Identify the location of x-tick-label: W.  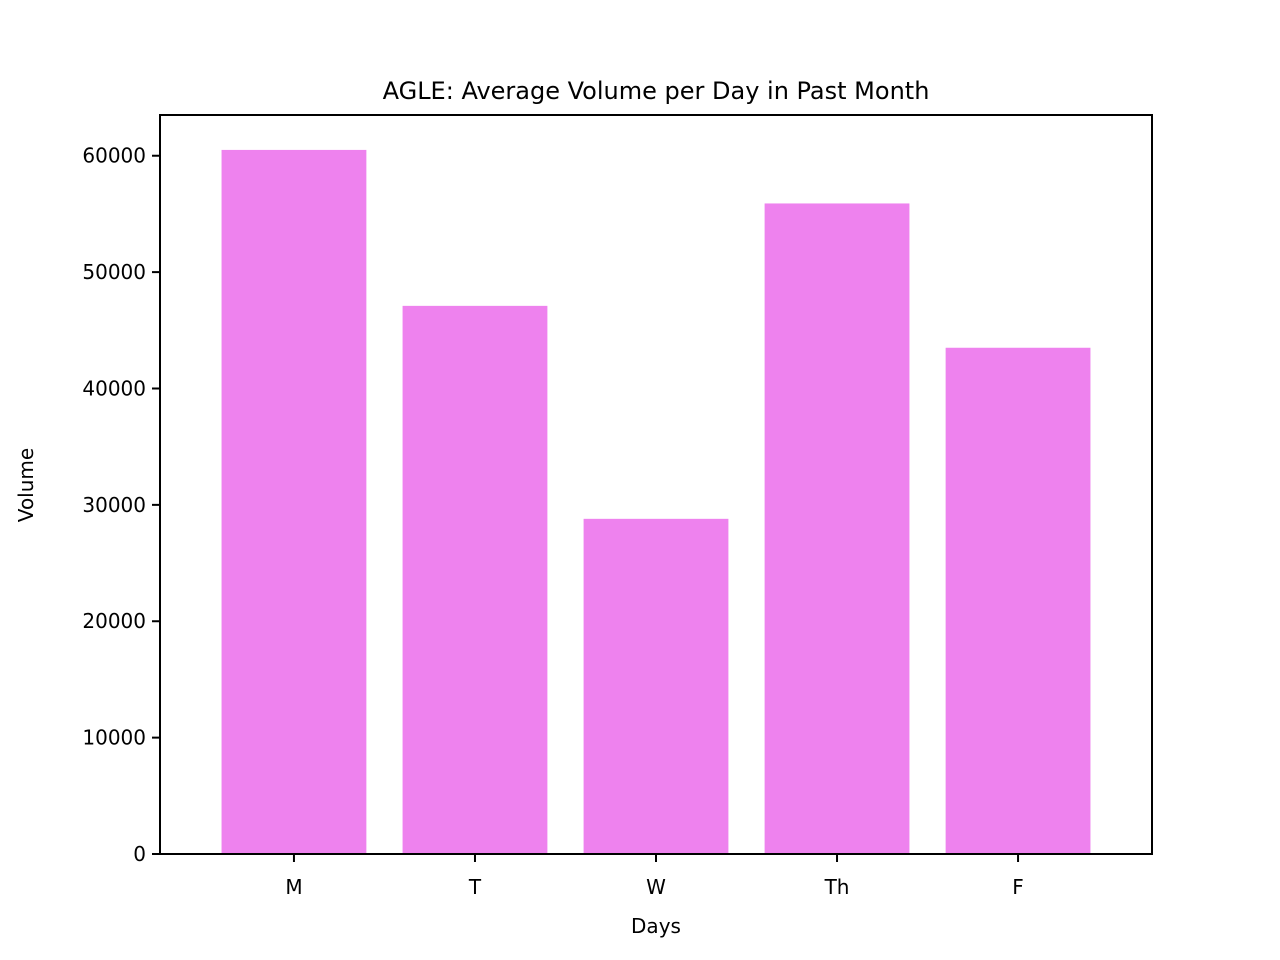
(656, 887).